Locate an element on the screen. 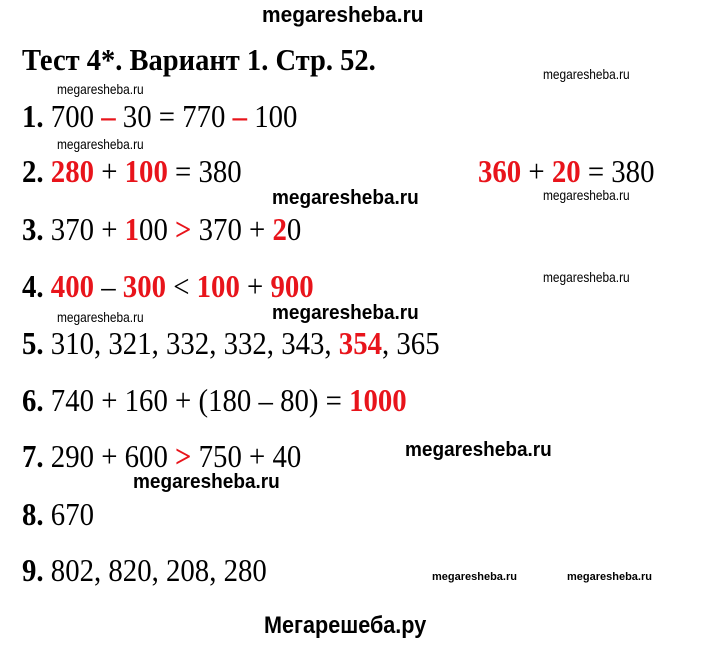 The height and width of the screenshot is (651, 720). answer-line-2: 2. 280 + 100 = 380 is located at coordinates (132, 171).